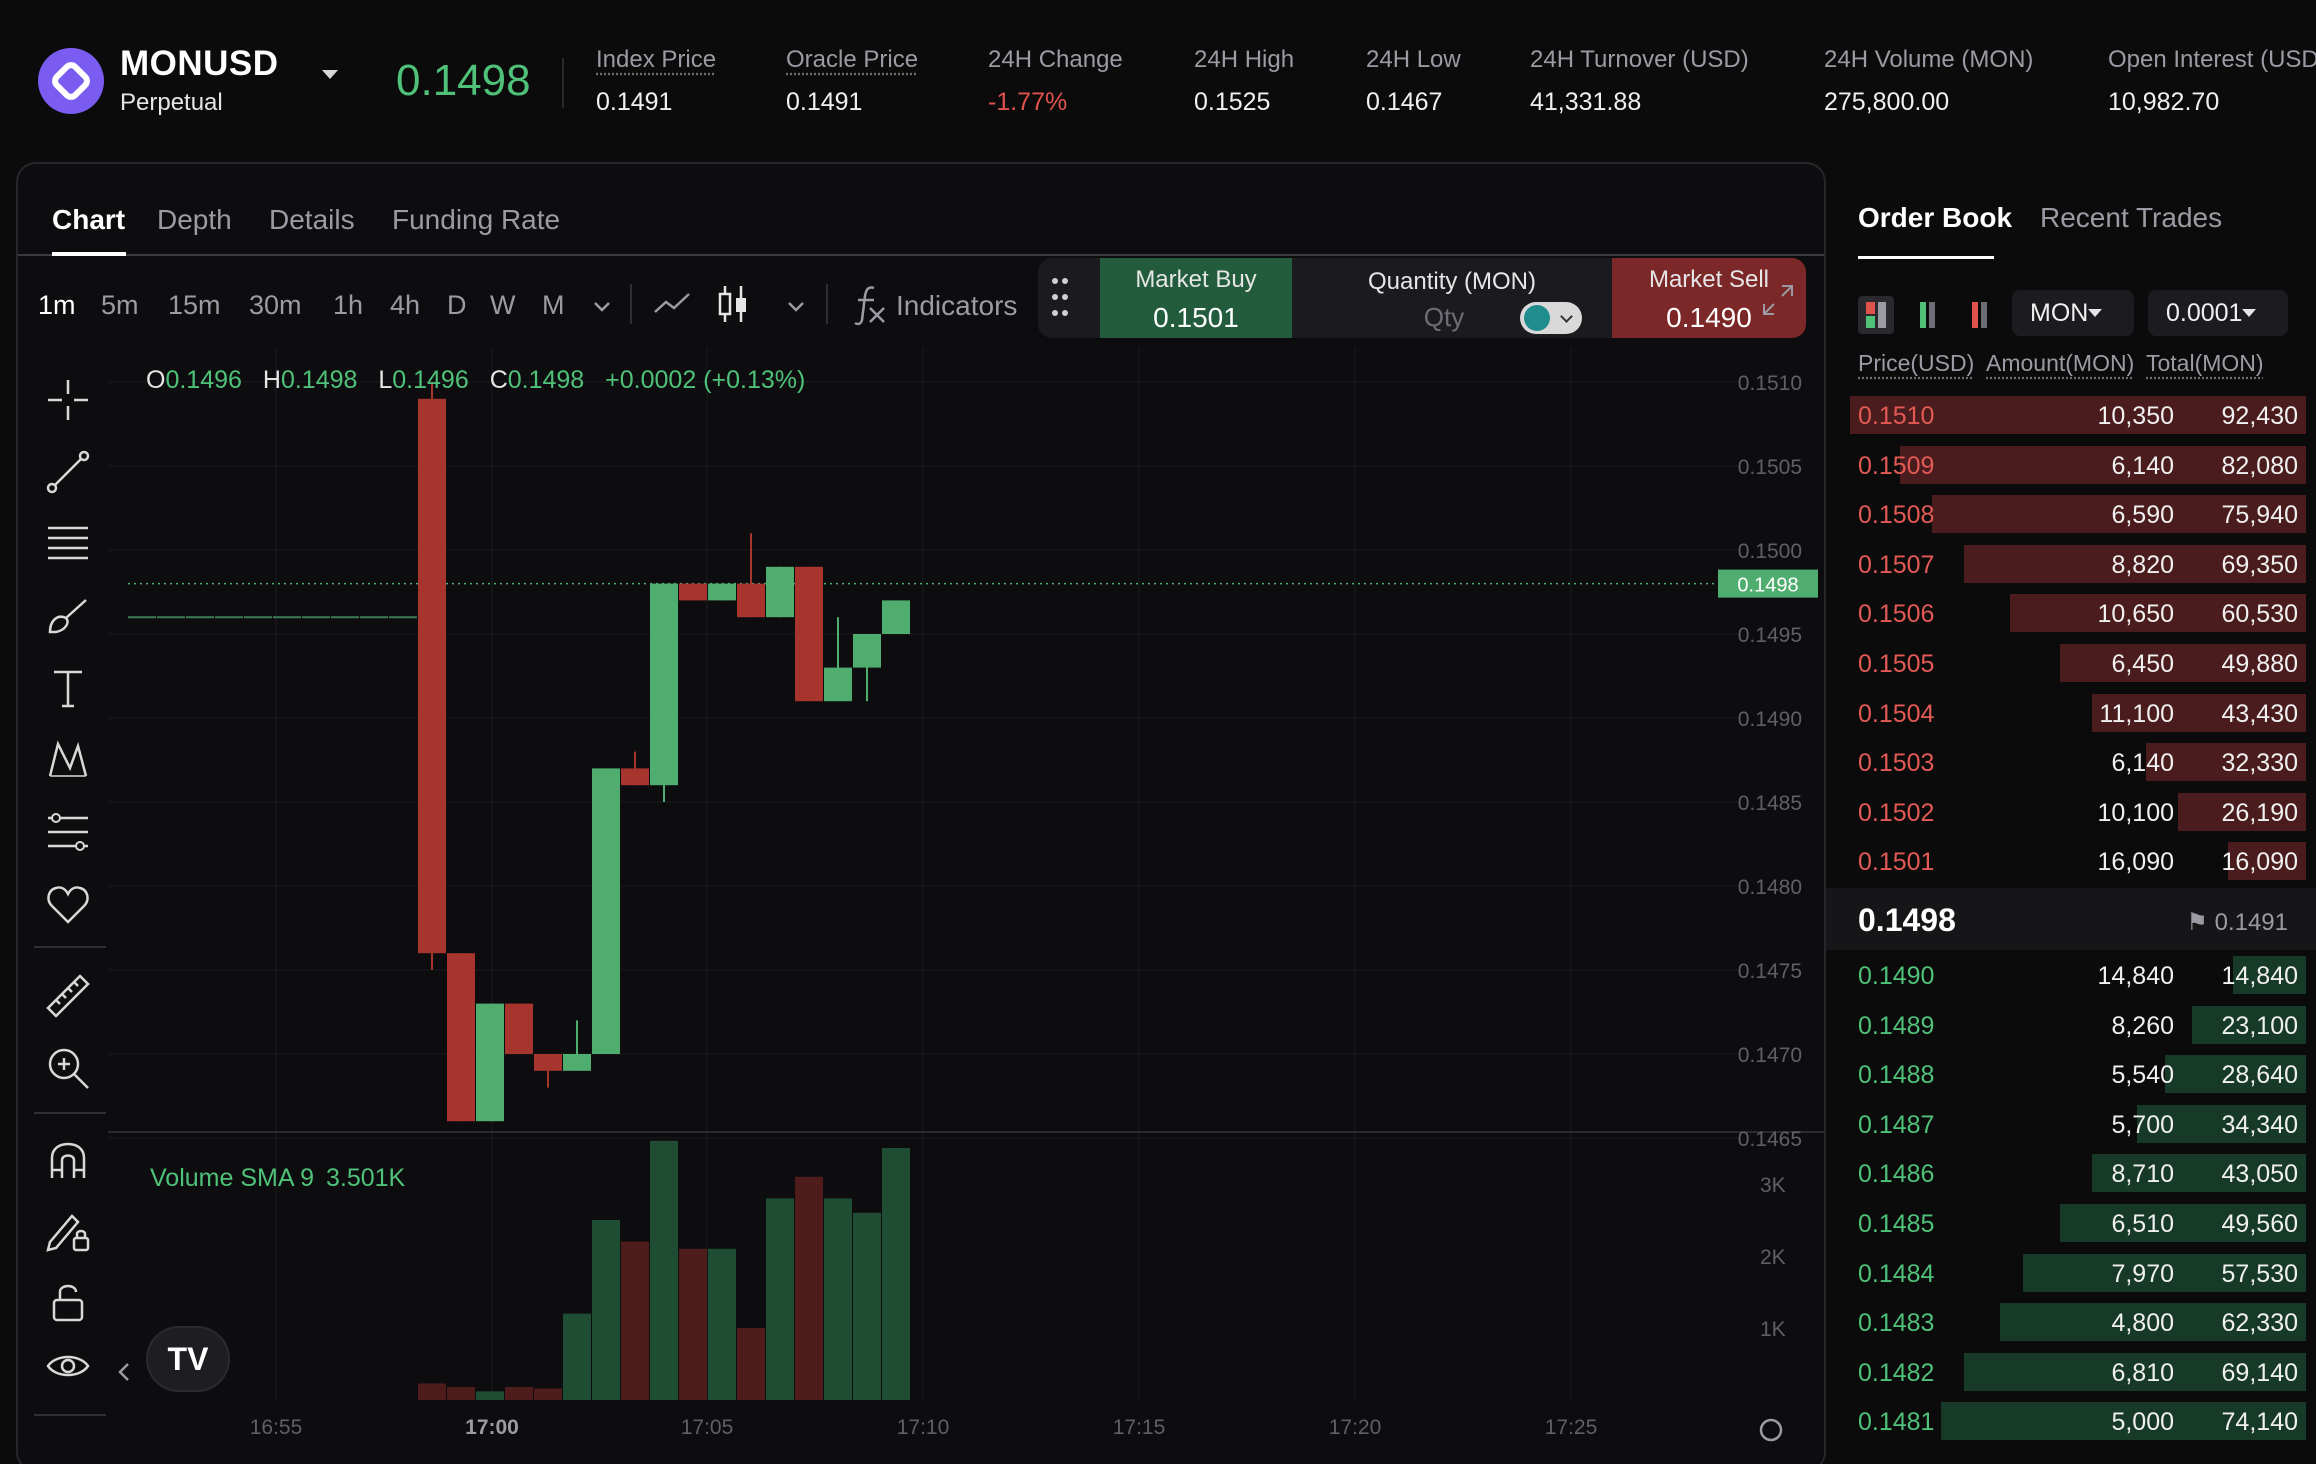 The width and height of the screenshot is (2316, 1464). Describe the element at coordinates (852, 60) in the screenshot. I see `stat-label: Oracle Price` at that location.